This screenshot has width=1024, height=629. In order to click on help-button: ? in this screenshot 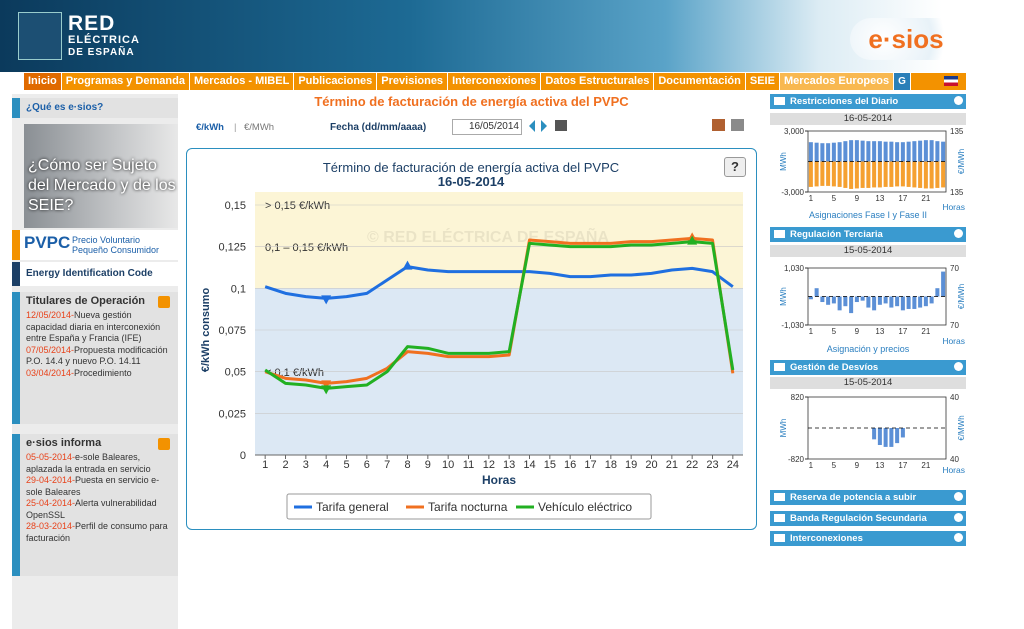, I will do `click(735, 167)`.